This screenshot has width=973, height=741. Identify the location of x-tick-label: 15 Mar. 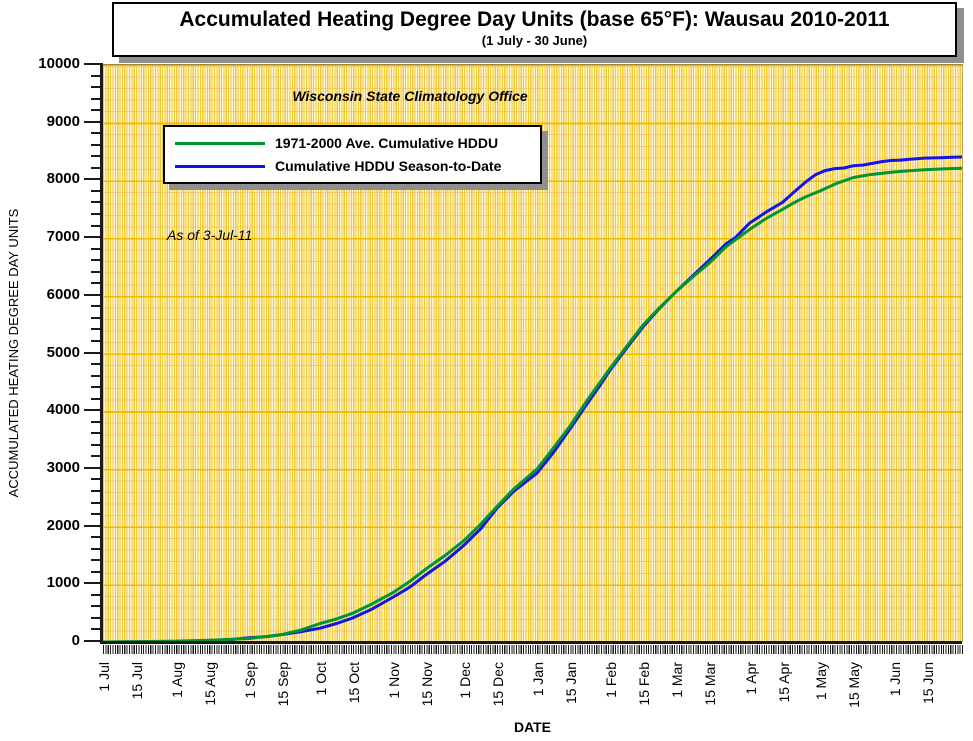
(710, 684).